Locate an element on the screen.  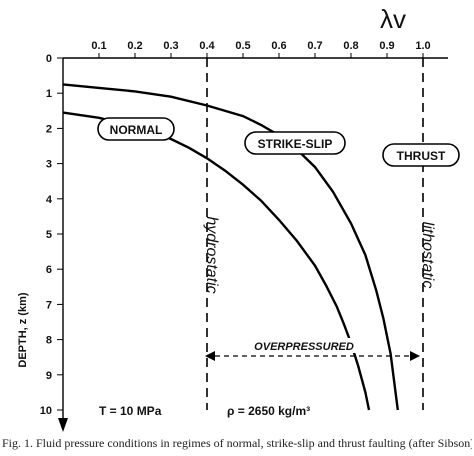
overpressured-annotation: OVERPRESSURED is located at coordinates (312, 349).